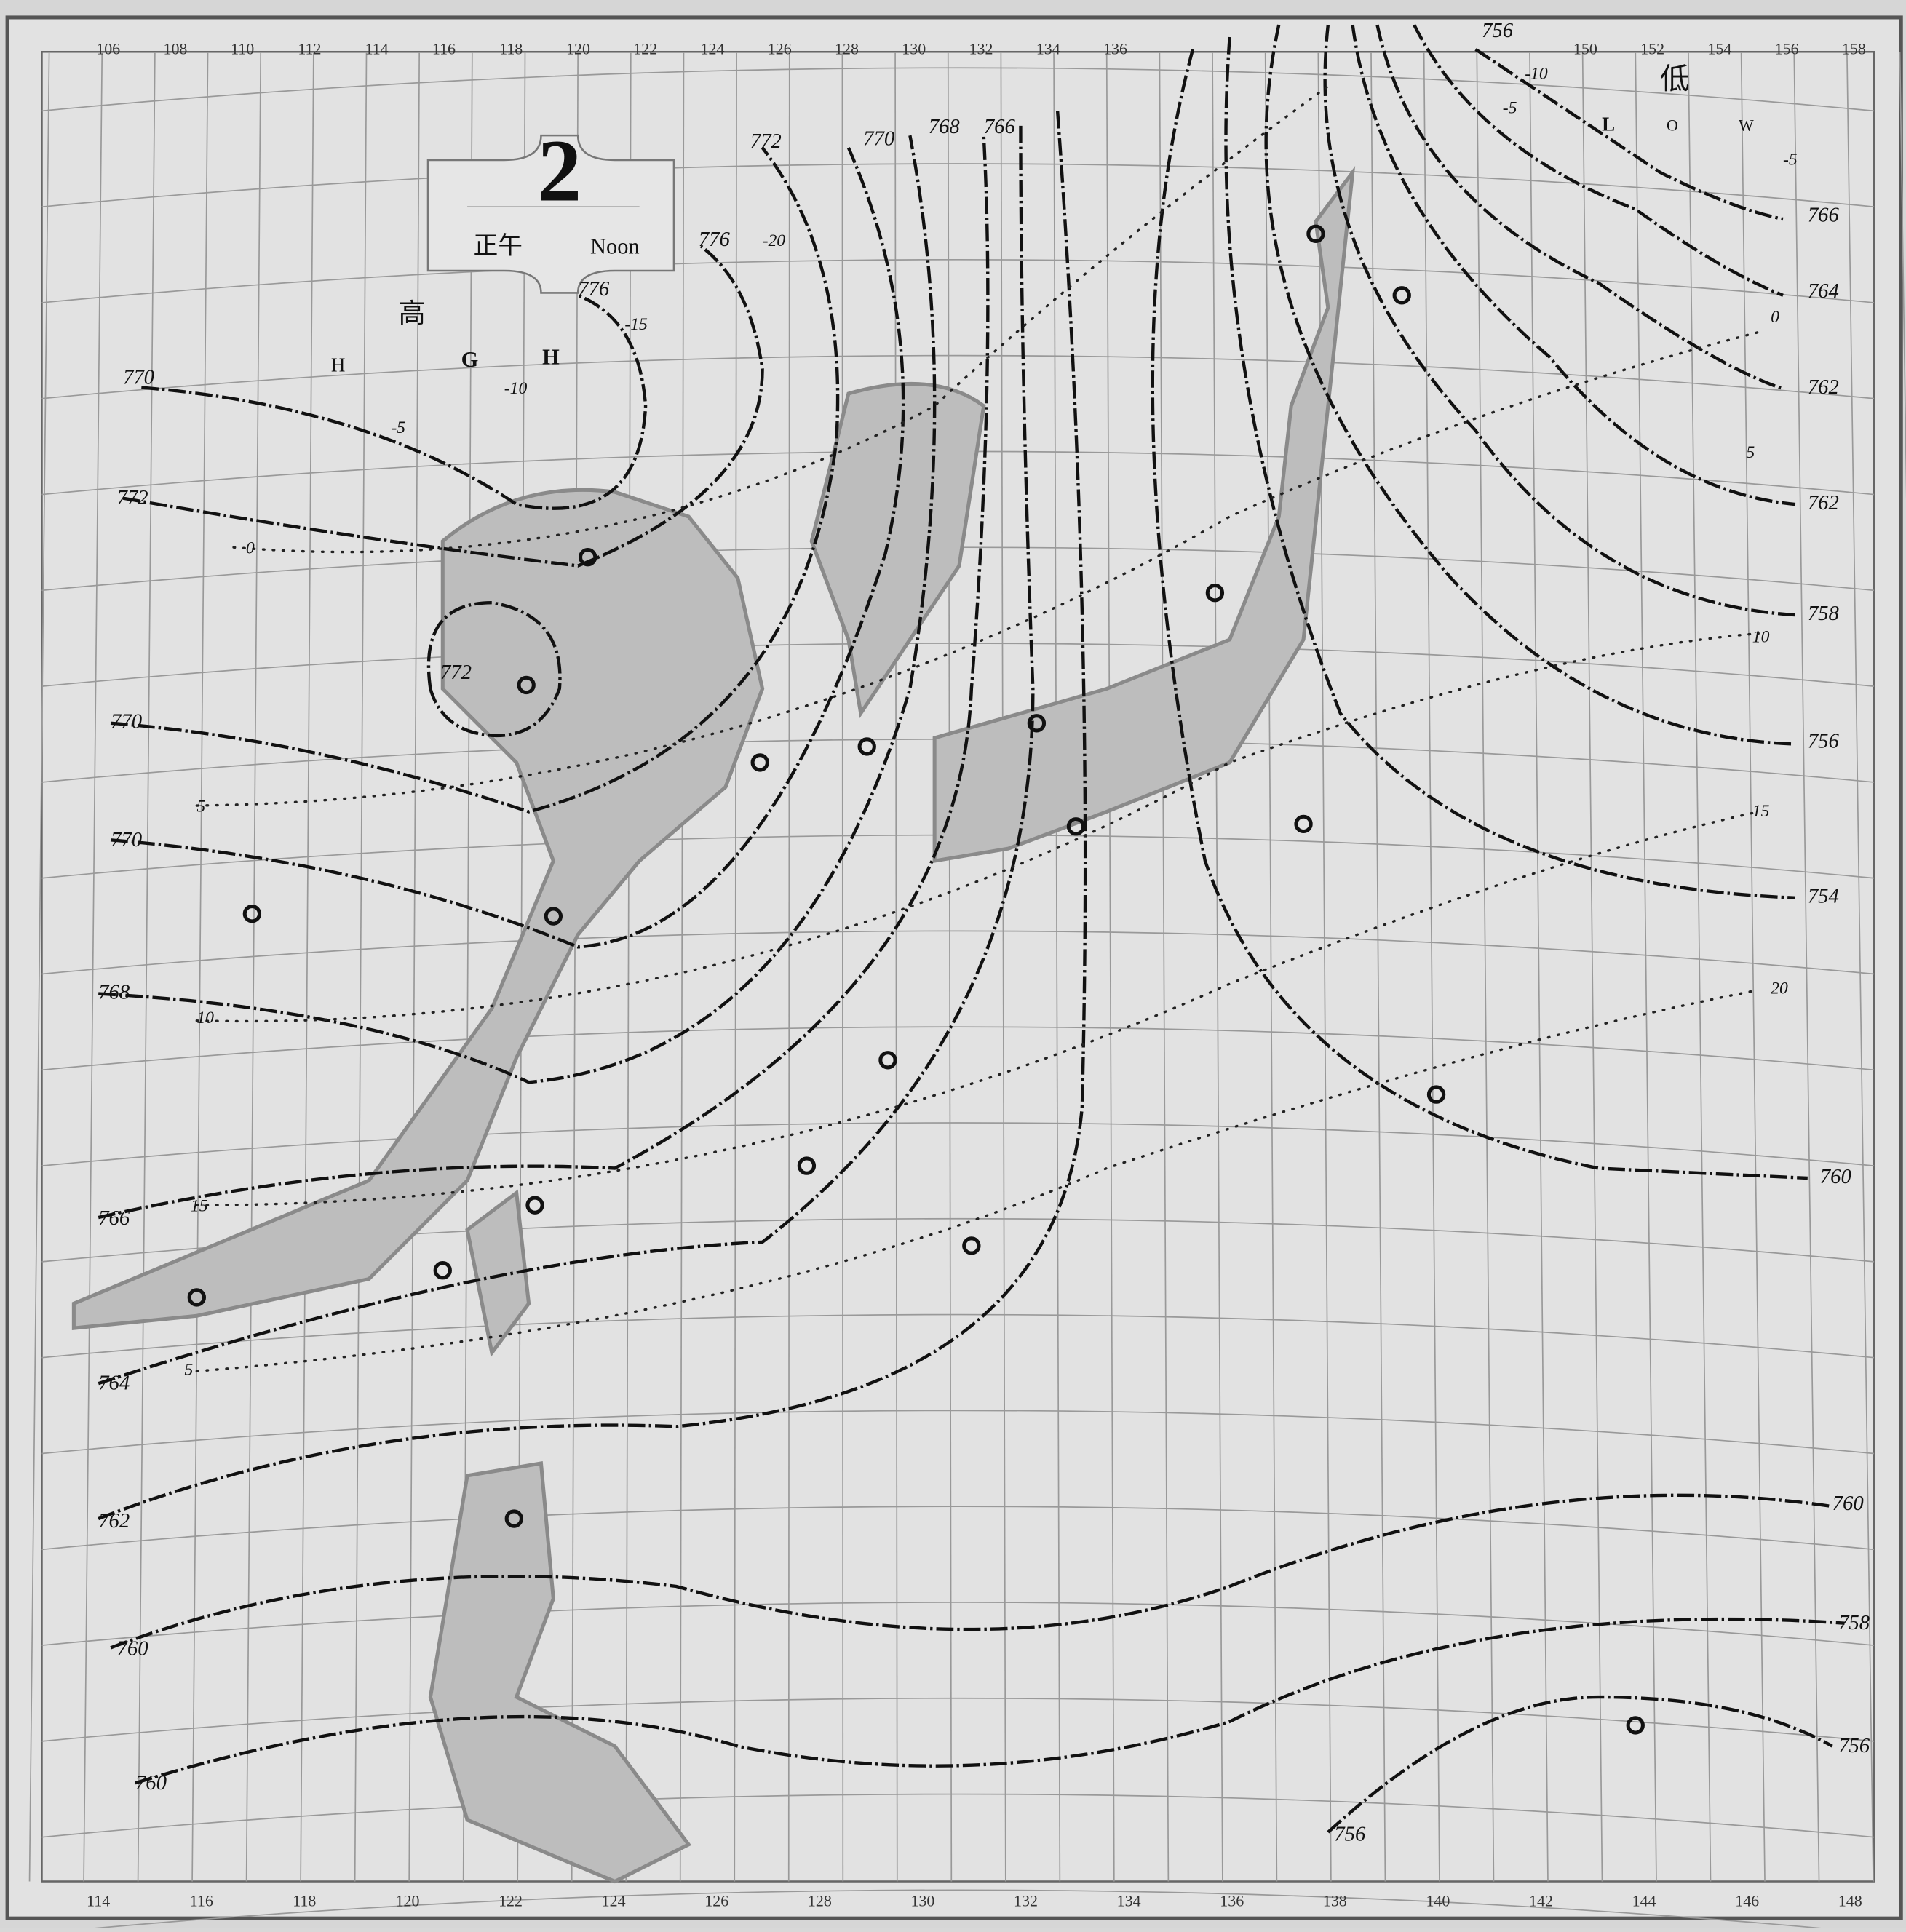 This screenshot has height=1932, width=1906. Describe the element at coordinates (716, 1900) in the screenshot. I see `bottom-longitude-label: 126` at that location.